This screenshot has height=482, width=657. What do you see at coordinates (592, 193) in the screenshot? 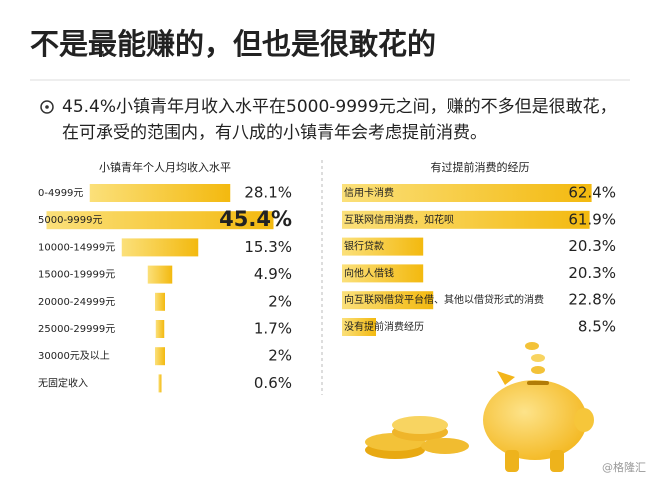
I see `value-label: 62.4%` at bounding box center [592, 193].